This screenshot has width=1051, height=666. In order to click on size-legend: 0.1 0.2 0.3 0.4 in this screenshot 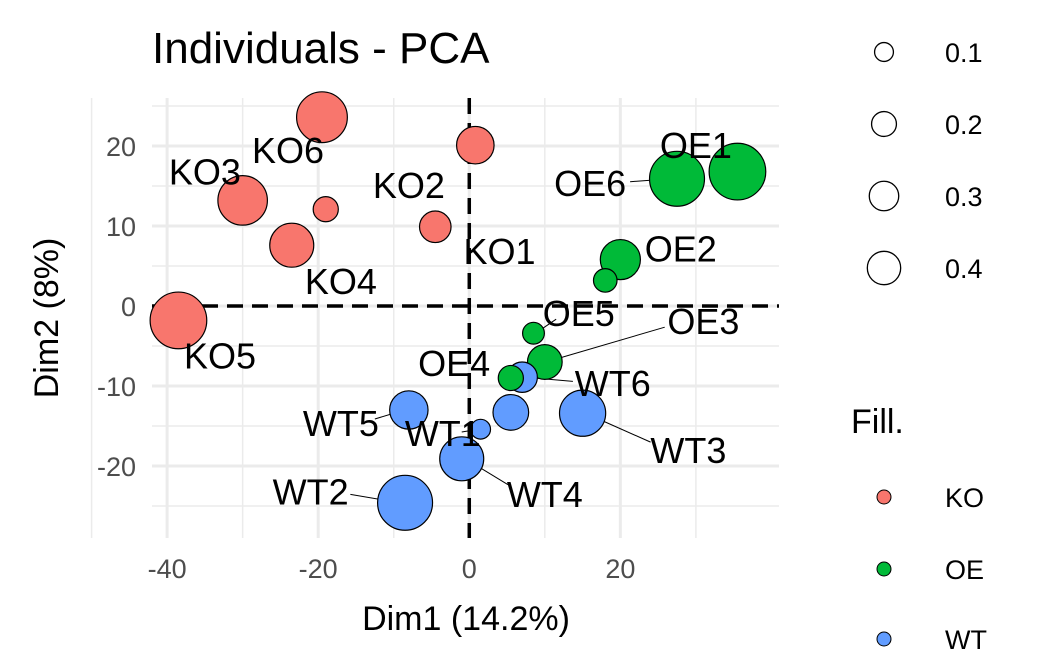, I will do `click(924, 162)`.